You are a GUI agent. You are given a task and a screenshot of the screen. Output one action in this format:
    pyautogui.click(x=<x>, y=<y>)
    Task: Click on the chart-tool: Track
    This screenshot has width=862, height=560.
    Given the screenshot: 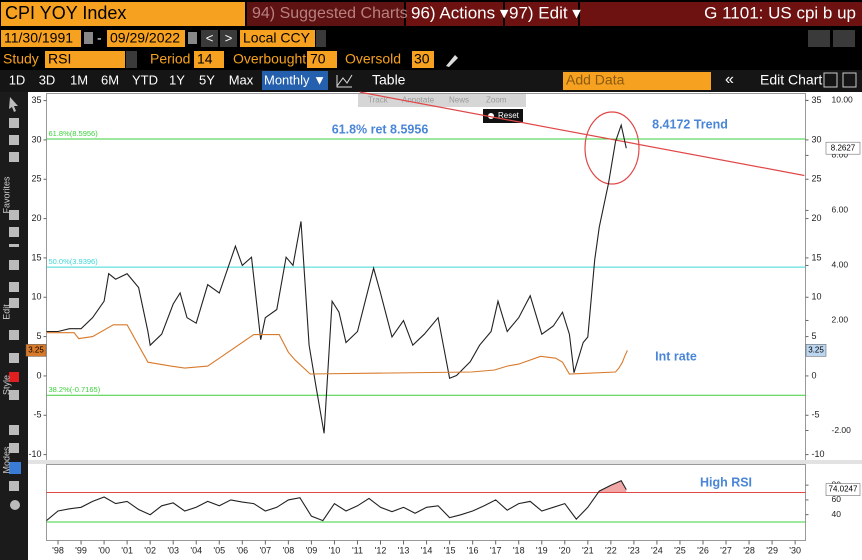 What is the action you would take?
    pyautogui.click(x=378, y=100)
    